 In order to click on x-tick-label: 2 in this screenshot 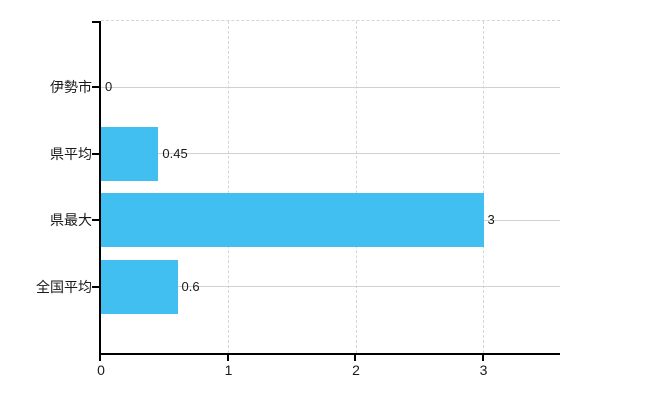, I will do `click(356, 370)`.